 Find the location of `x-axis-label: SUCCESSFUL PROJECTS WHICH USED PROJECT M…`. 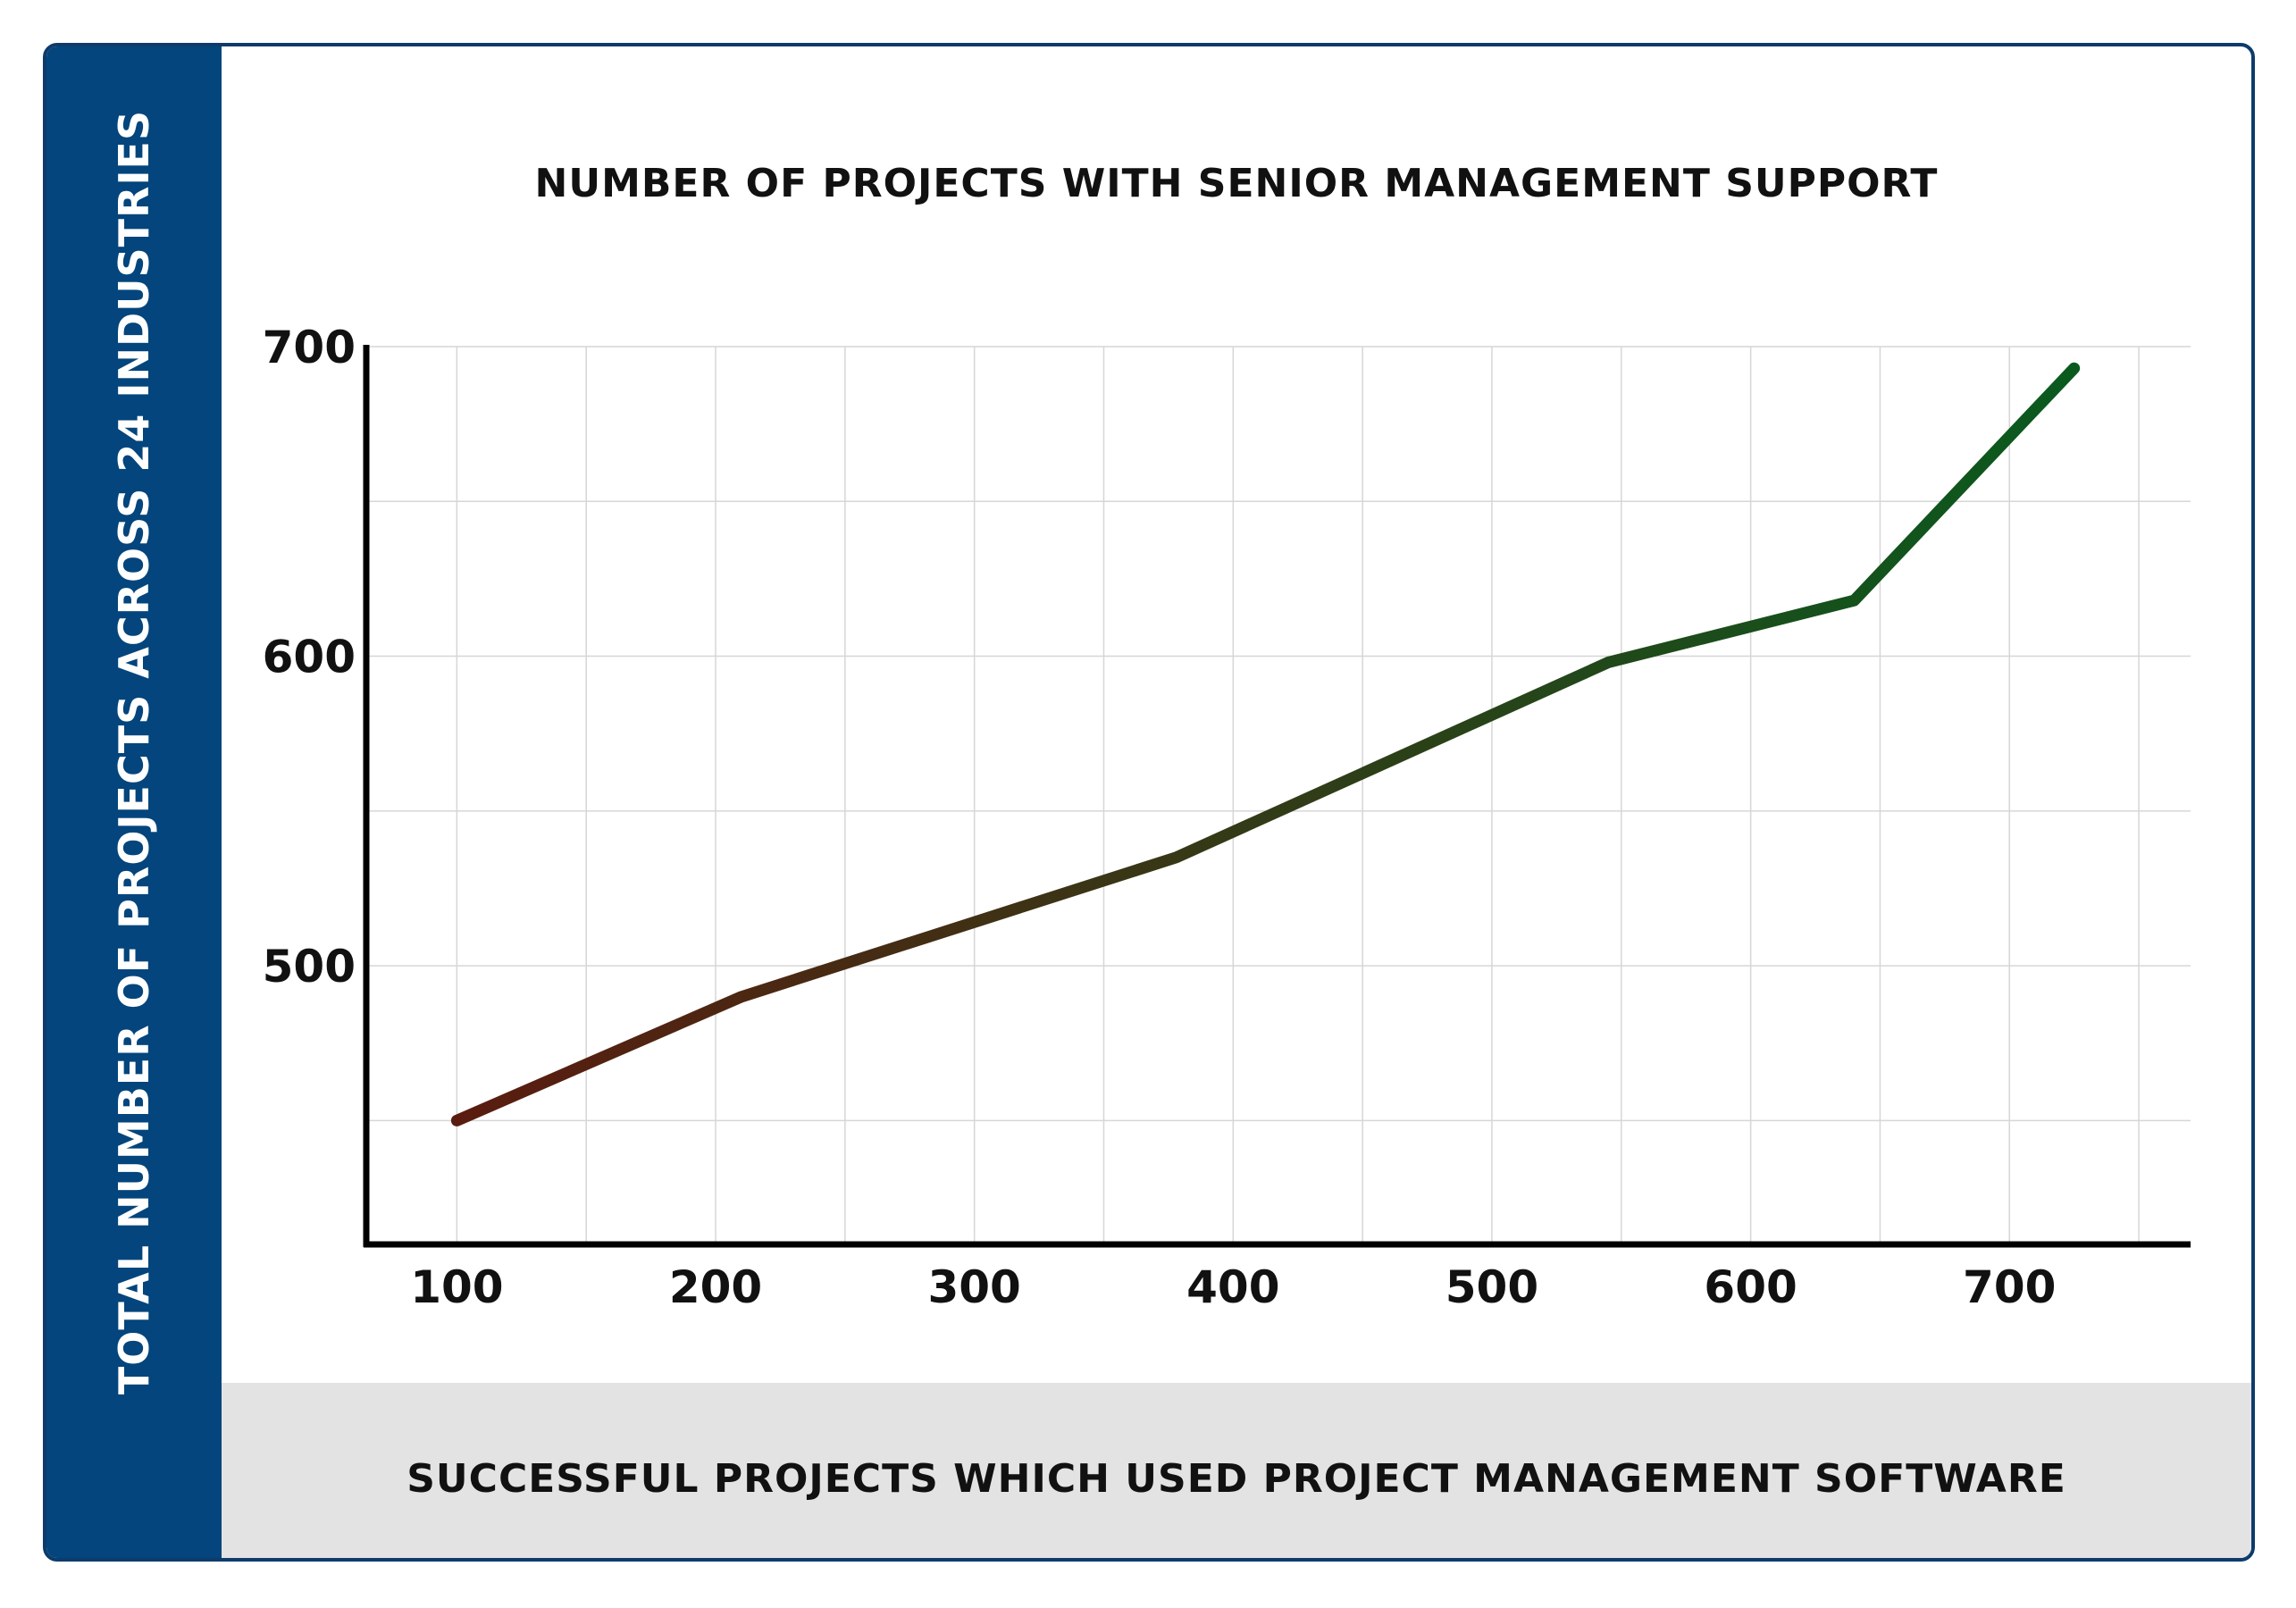

x-axis-label: SUCCESSFUL PROJECTS WHICH USED PROJECT M… is located at coordinates (1236, 1479).